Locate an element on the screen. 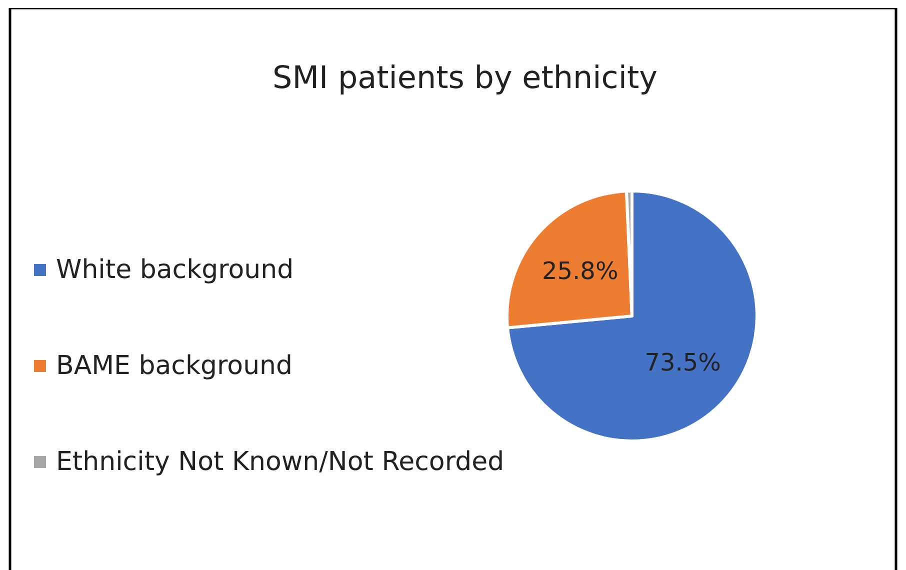  pie-slice is located at coordinates (632, 316).